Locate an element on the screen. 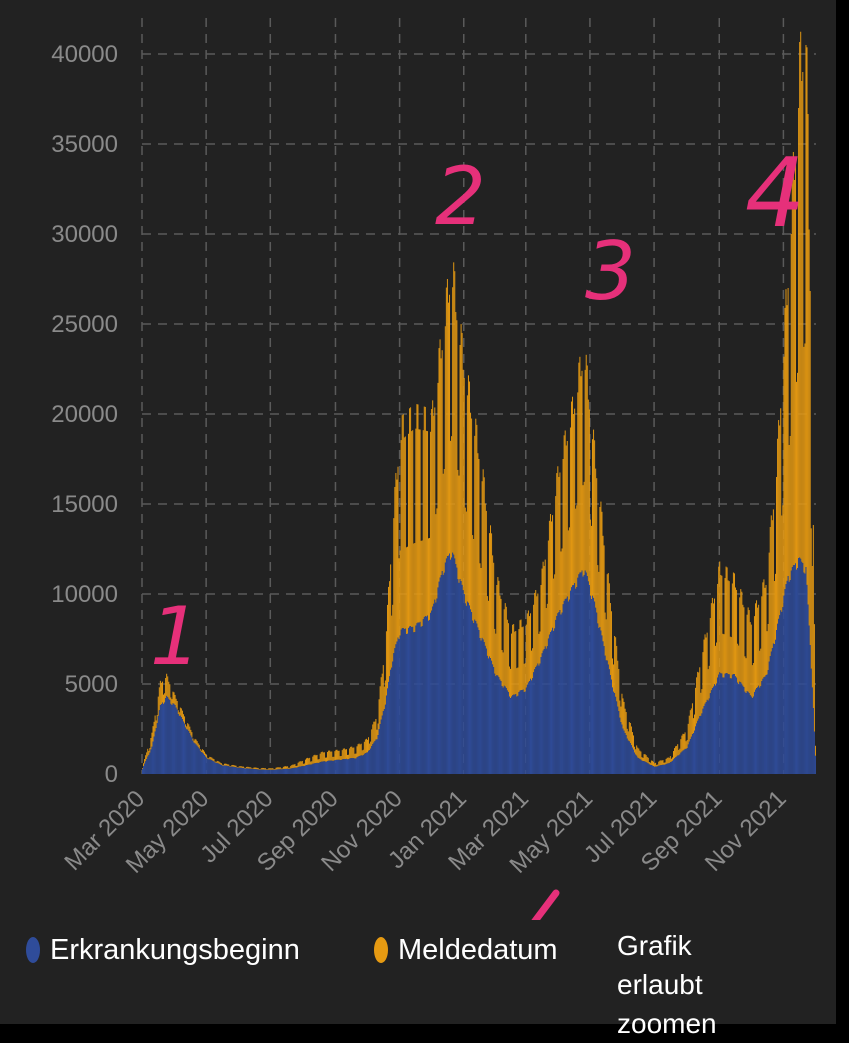 Image resolution: width=849 pixels, height=1043 pixels. y-tick-label: 5000 is located at coordinates (91, 684).